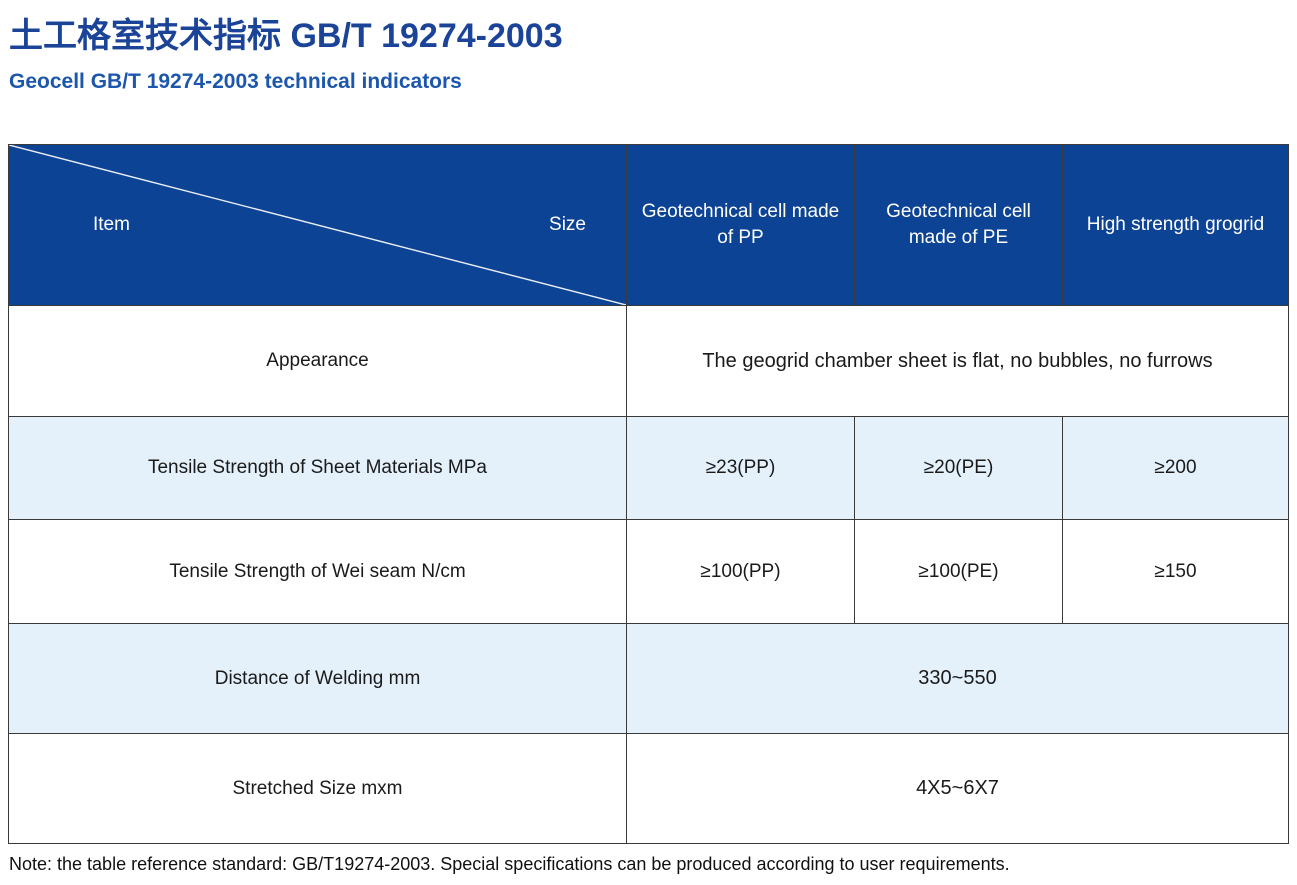 This screenshot has width=1297, height=885. What do you see at coordinates (1175, 225) in the screenshot?
I see `column-header-grogrid: High strength grogrid` at bounding box center [1175, 225].